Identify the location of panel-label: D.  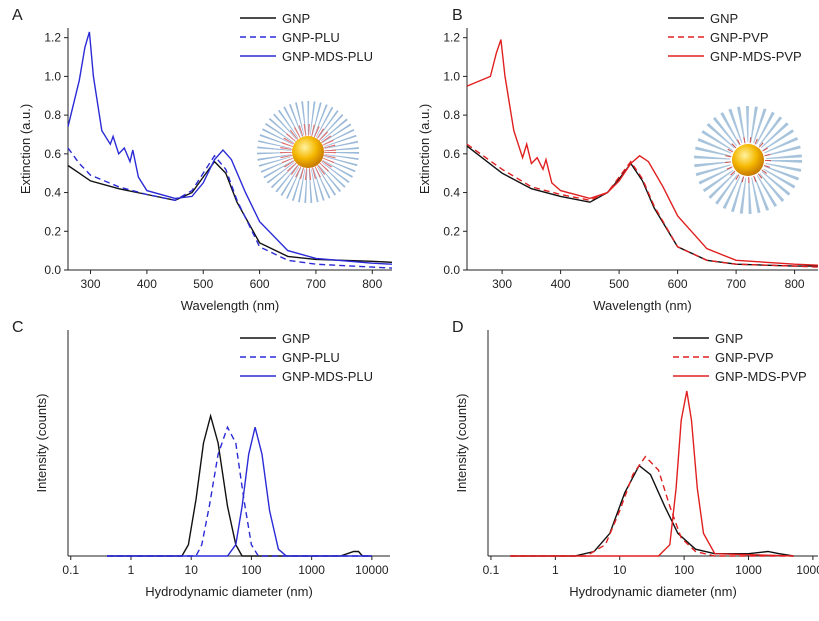
(458, 327).